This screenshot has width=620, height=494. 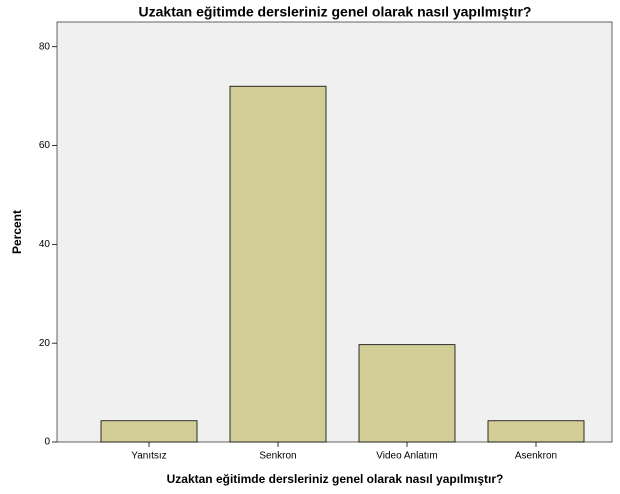 What do you see at coordinates (407, 456) in the screenshot?
I see `x-tick-label: Video Anlatım` at bounding box center [407, 456].